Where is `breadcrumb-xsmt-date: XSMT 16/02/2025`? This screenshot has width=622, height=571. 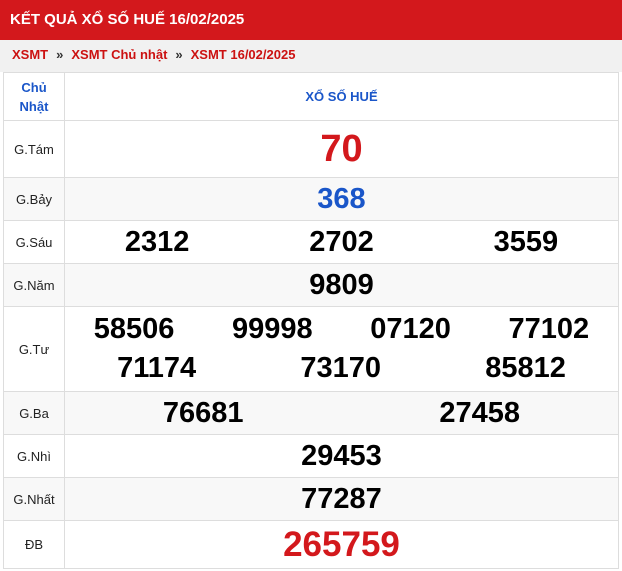 breadcrumb-xsmt-date: XSMT 16/02/2025 is located at coordinates (243, 54).